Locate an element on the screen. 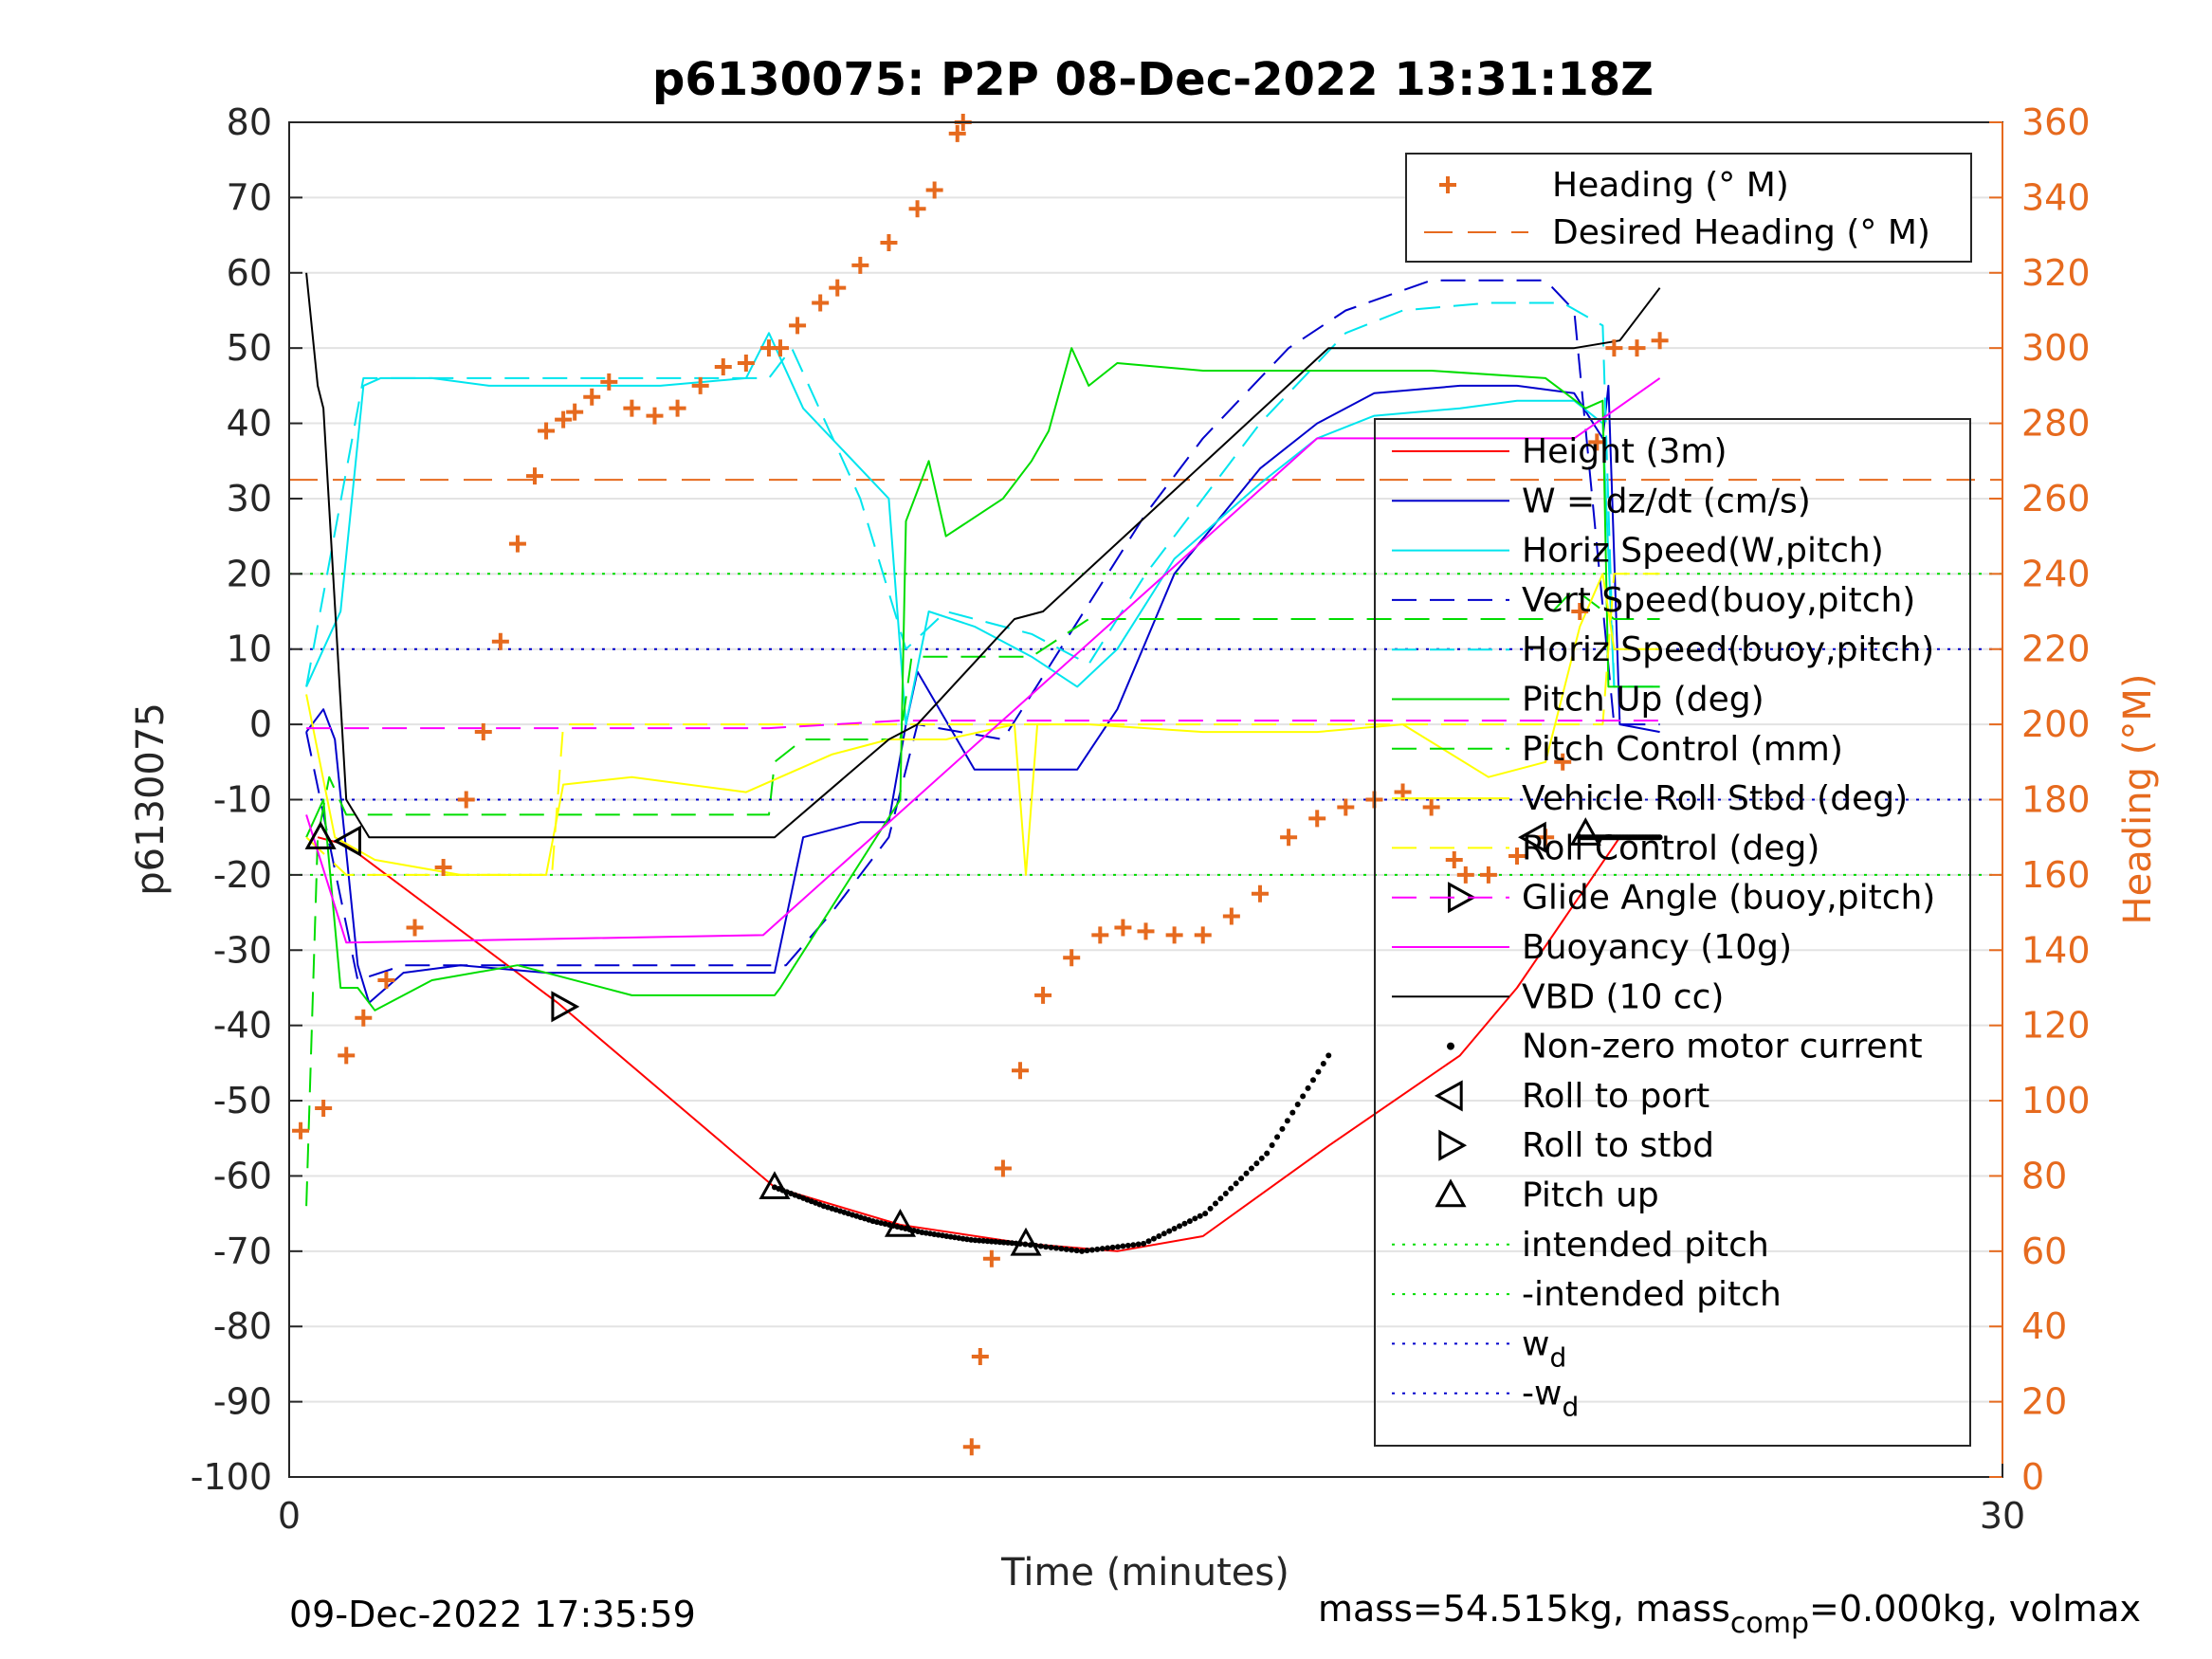  legend-label-3: Vert Speed(buoy,pitch) is located at coordinates (1718, 600).